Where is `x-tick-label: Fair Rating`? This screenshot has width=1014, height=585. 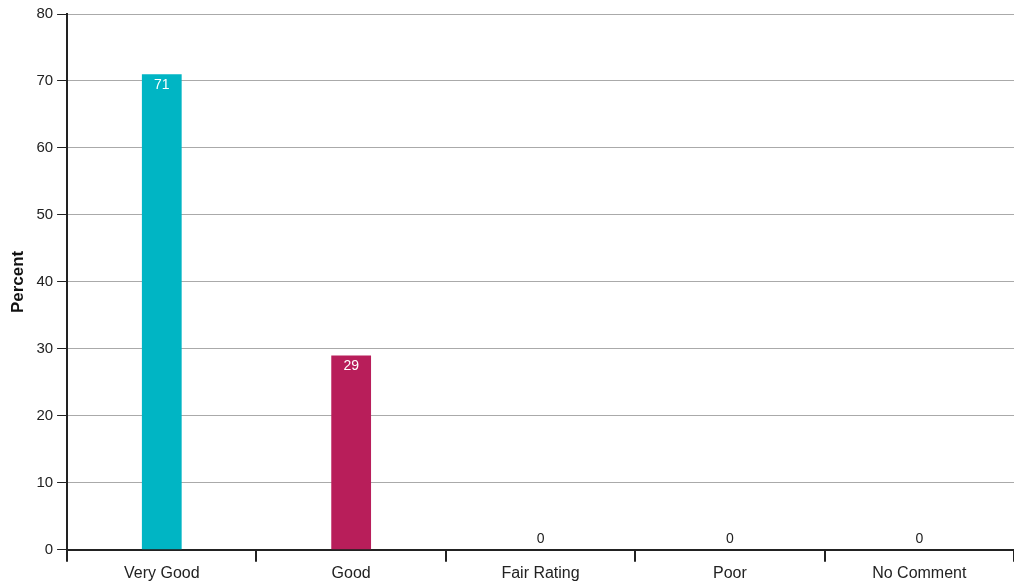 x-tick-label: Fair Rating is located at coordinates (540, 572).